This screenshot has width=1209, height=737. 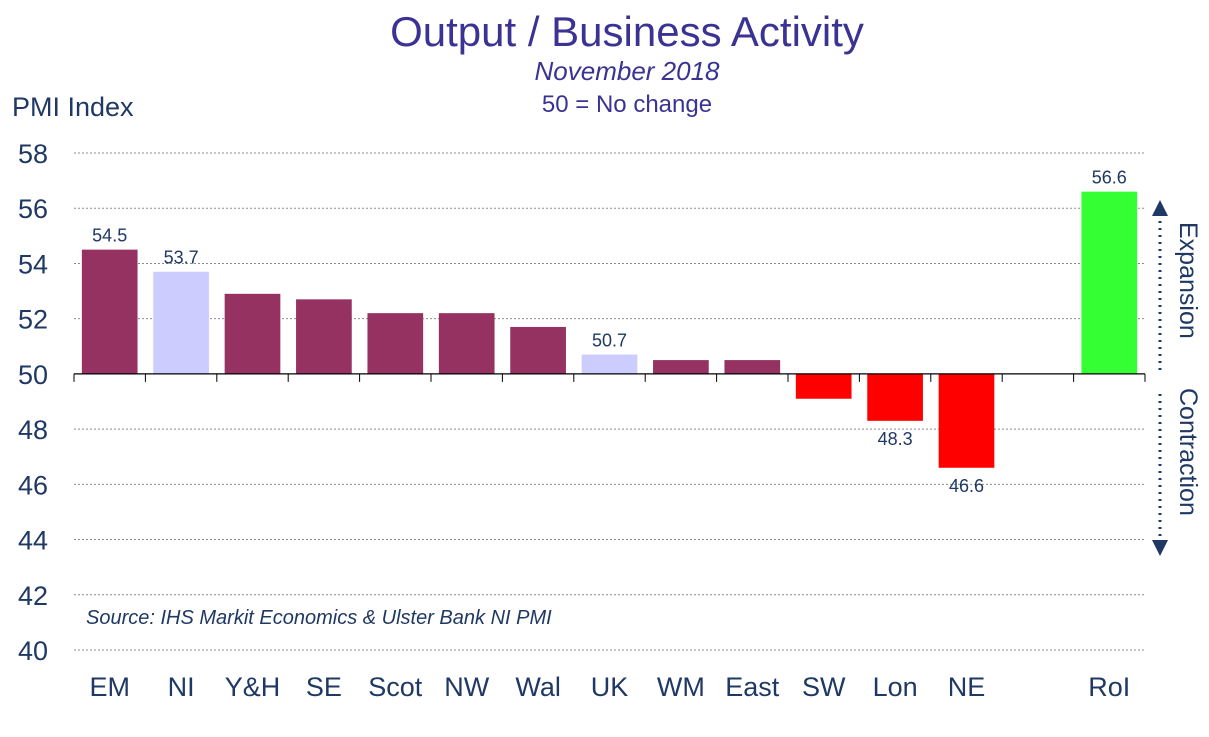 I want to click on y-tick-label: 42, so click(x=33, y=596).